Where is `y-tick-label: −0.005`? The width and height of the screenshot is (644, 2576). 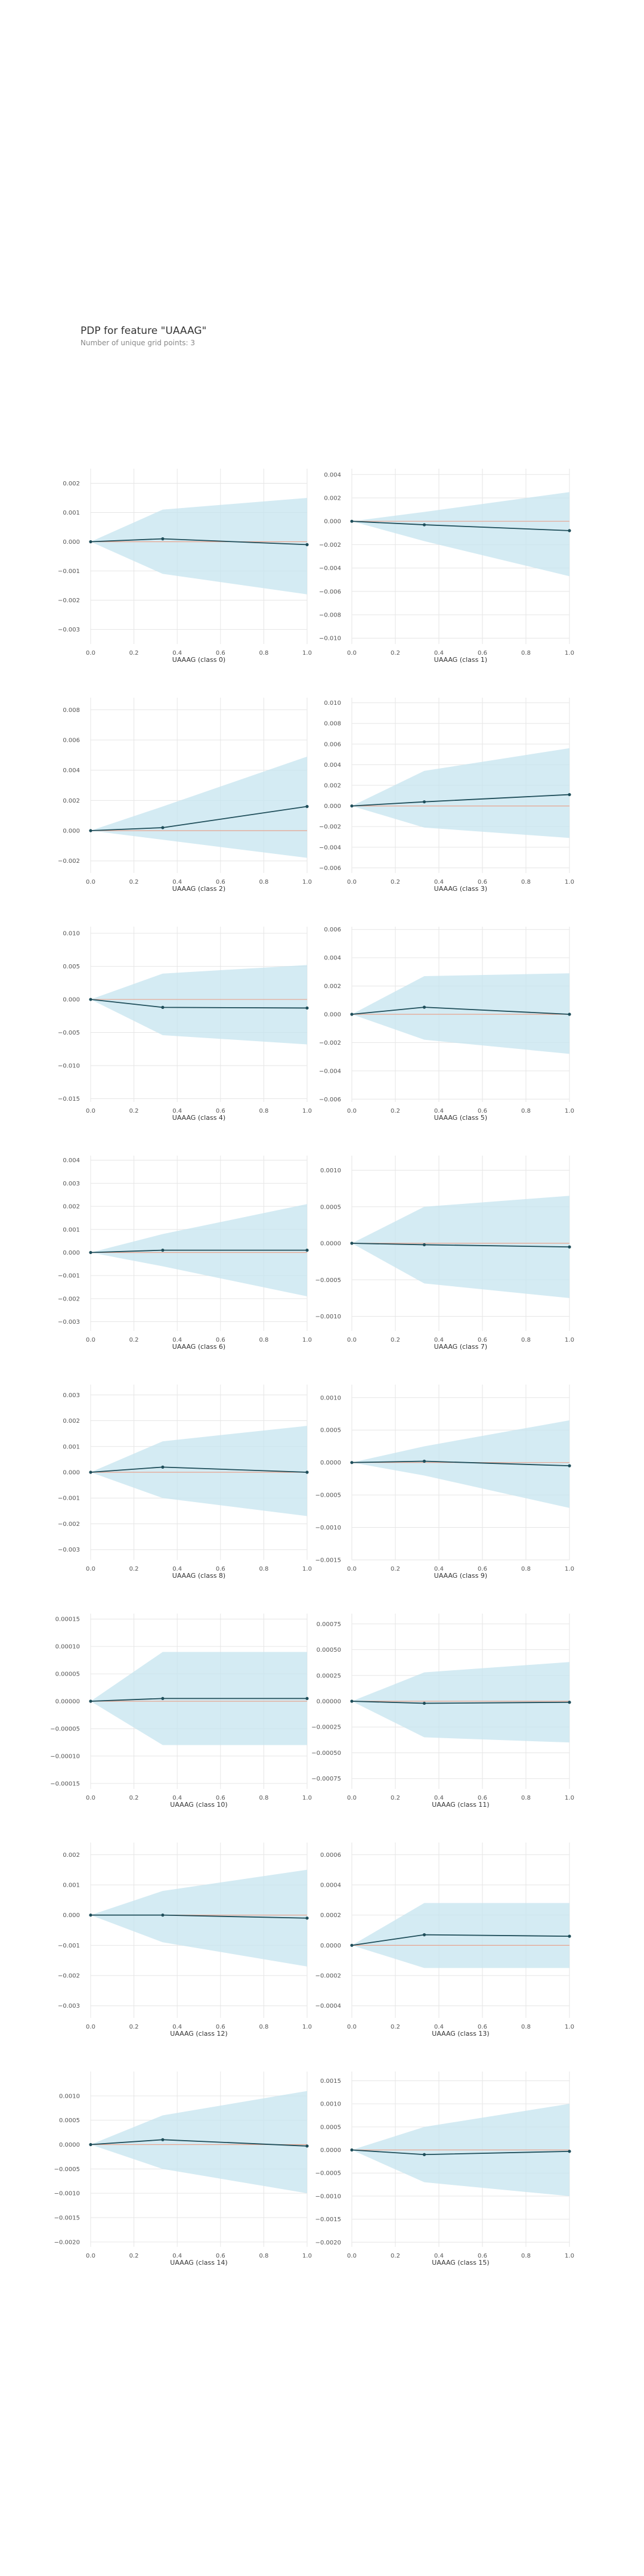
y-tick-label: −0.005 is located at coordinates (69, 1033).